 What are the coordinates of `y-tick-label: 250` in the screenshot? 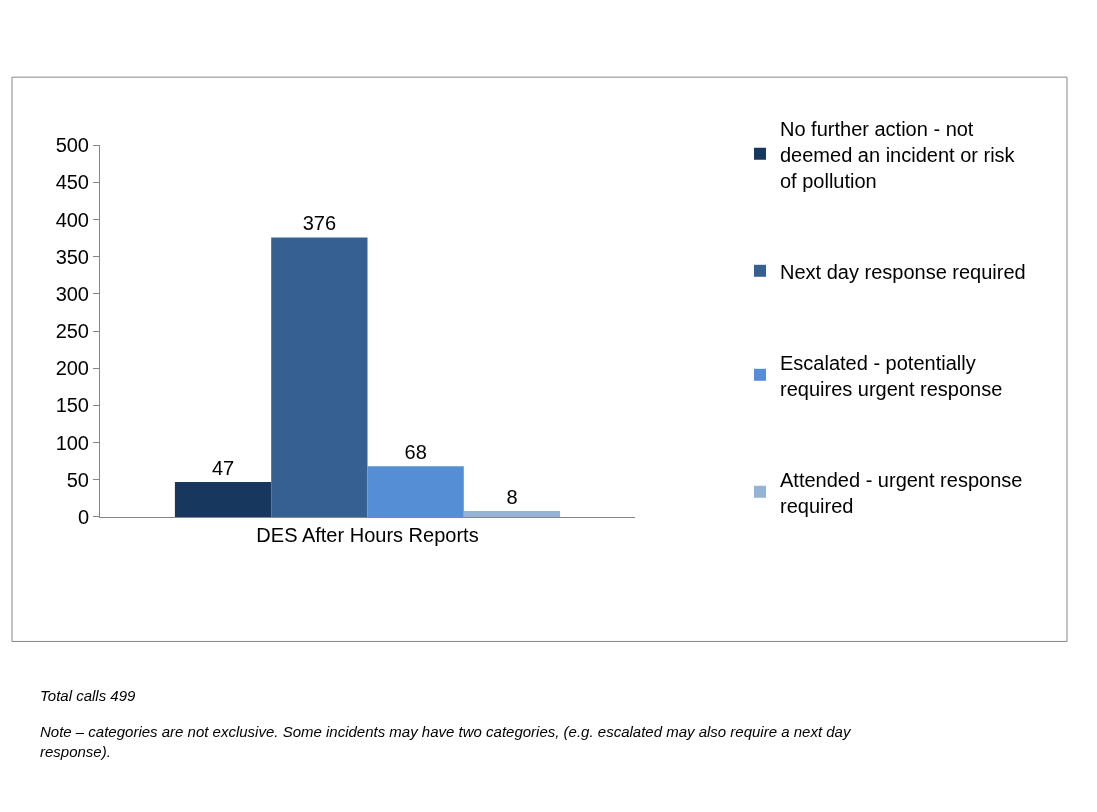 It's located at (72, 331).